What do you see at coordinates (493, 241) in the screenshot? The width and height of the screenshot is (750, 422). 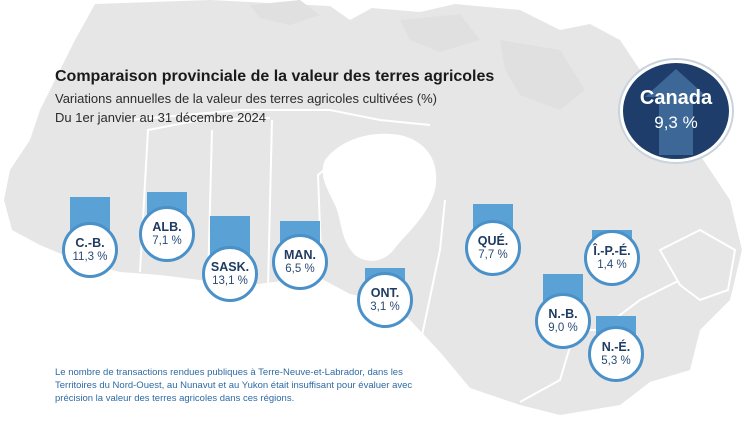 I see `province-abbr: QUÉ.` at bounding box center [493, 241].